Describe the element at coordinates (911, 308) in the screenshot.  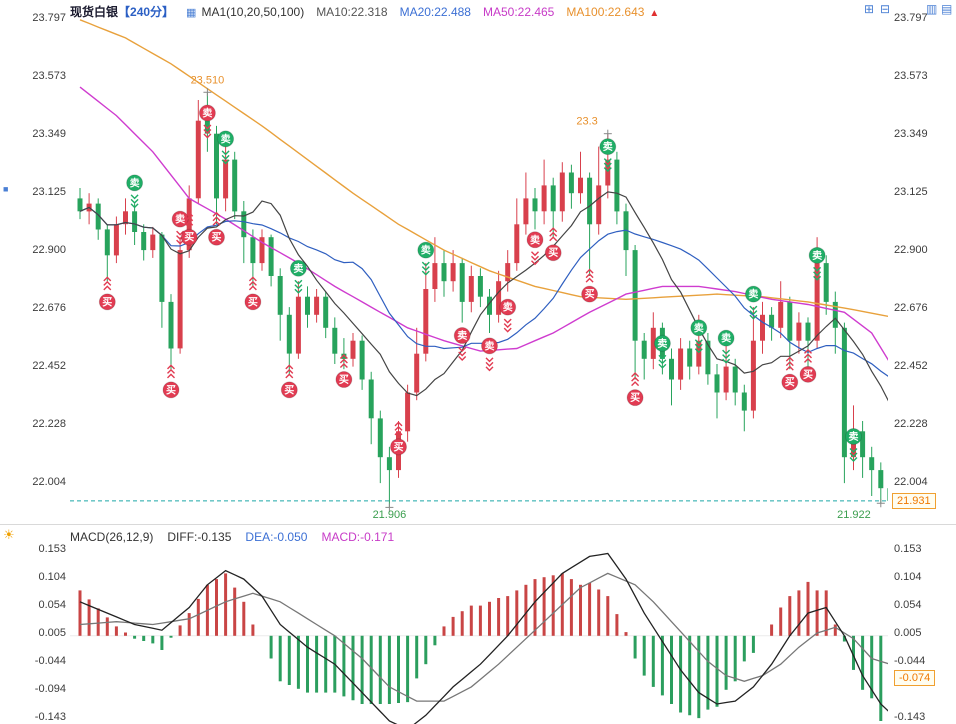
I see `price-tick-label: 22.676` at that location.